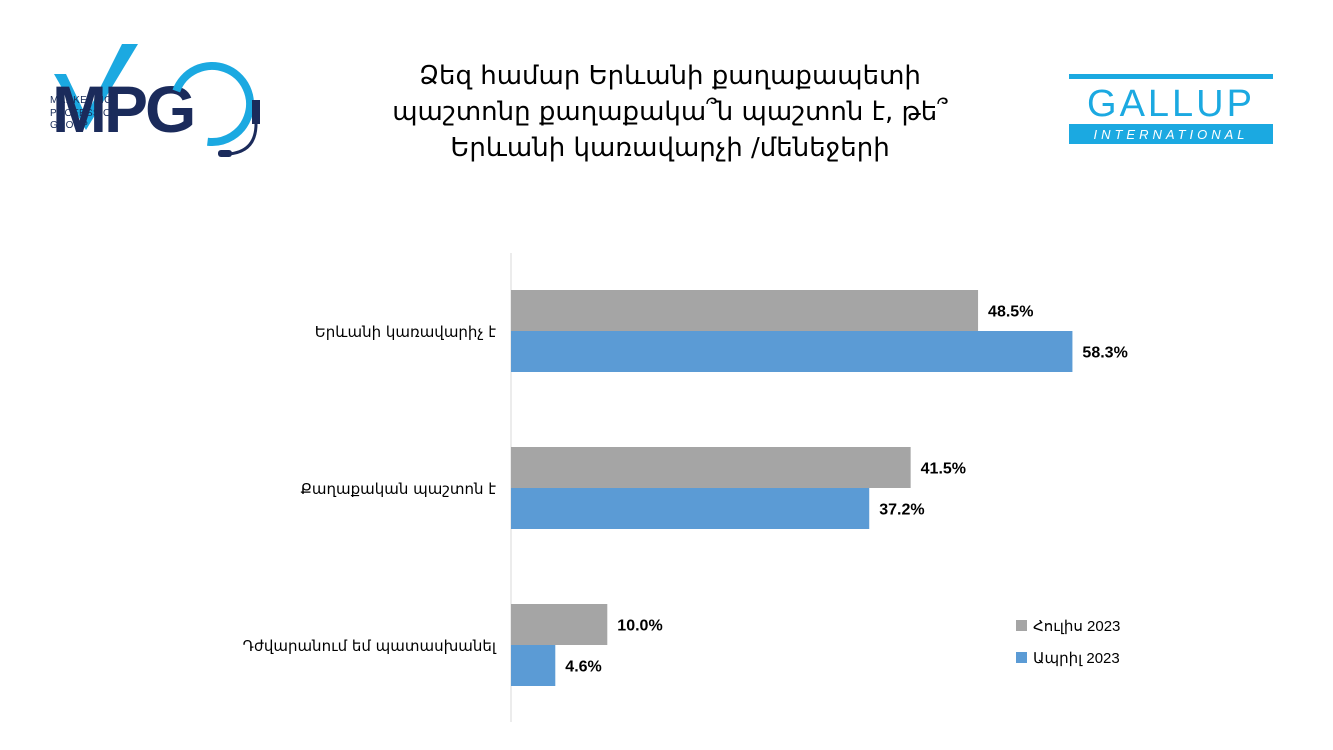 The image size is (1333, 750). What do you see at coordinates (1010, 312) in the screenshot?
I see `data-label: 48.5%` at bounding box center [1010, 312].